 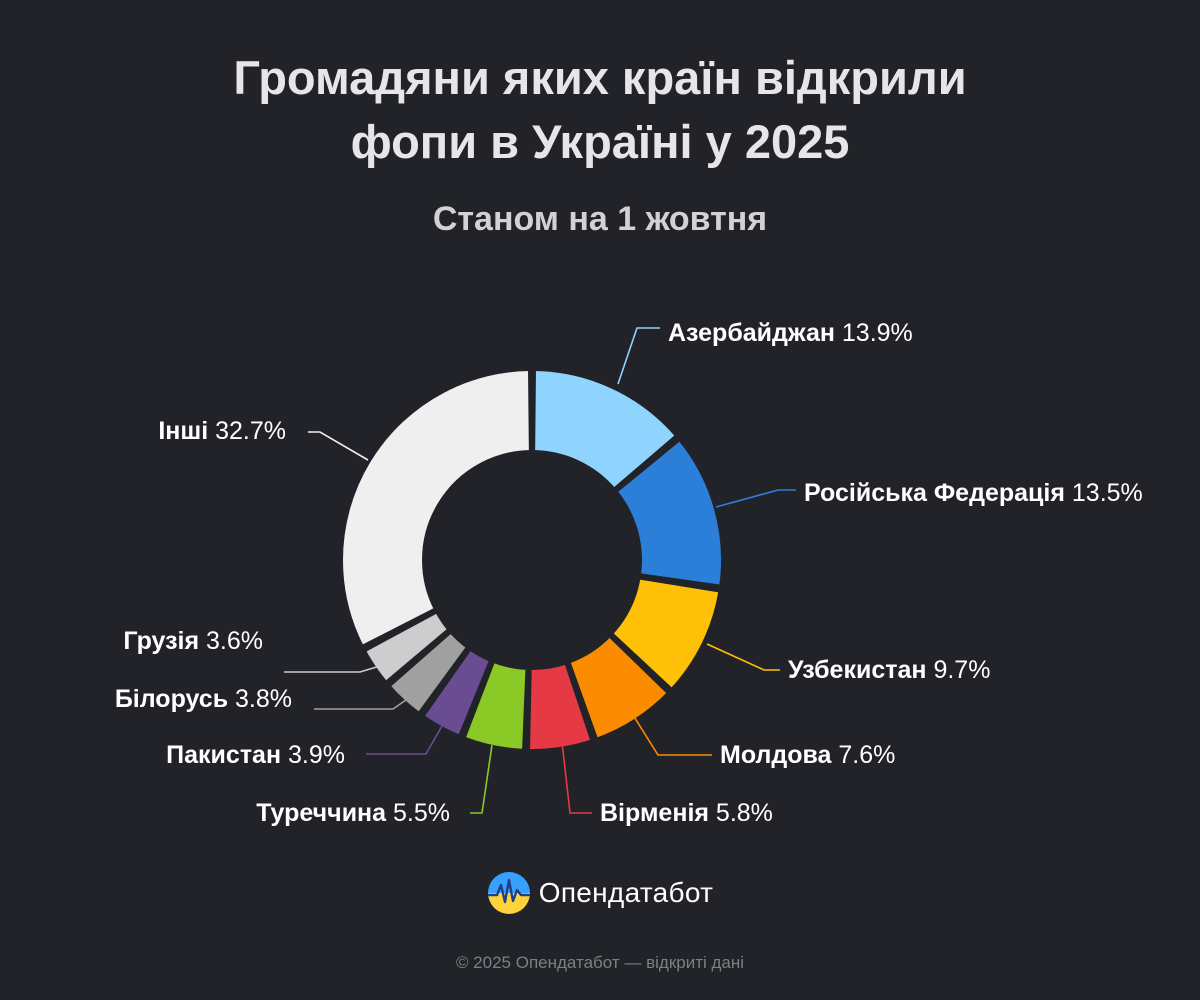 What do you see at coordinates (508, 893) in the screenshot?
I see `opendatabot-logo-icon` at bounding box center [508, 893].